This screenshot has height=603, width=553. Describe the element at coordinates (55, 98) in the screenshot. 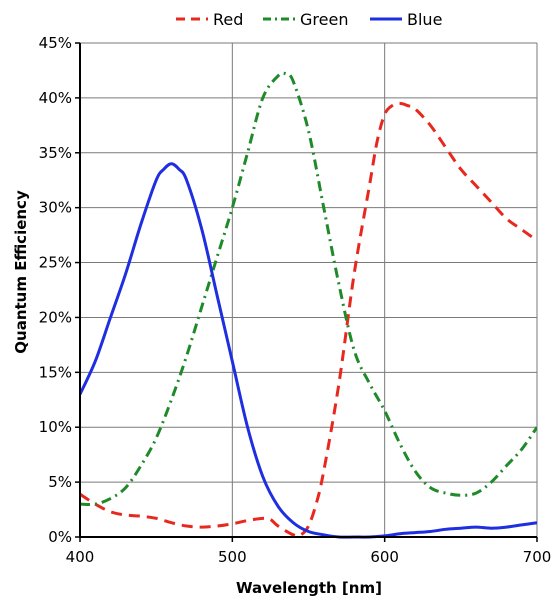

I see `y-tick-label-8: 40%` at that location.